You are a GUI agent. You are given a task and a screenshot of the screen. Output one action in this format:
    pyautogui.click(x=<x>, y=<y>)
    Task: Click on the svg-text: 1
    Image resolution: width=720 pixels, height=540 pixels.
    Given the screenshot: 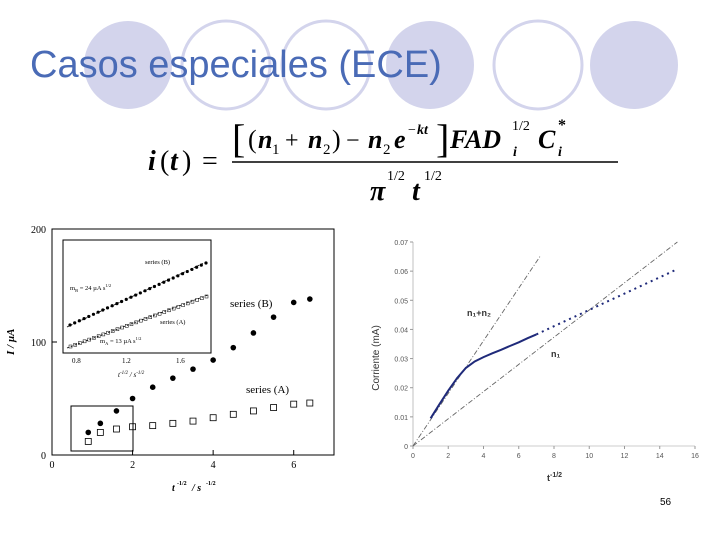 What is the action you would take?
    pyautogui.click(x=276, y=150)
    